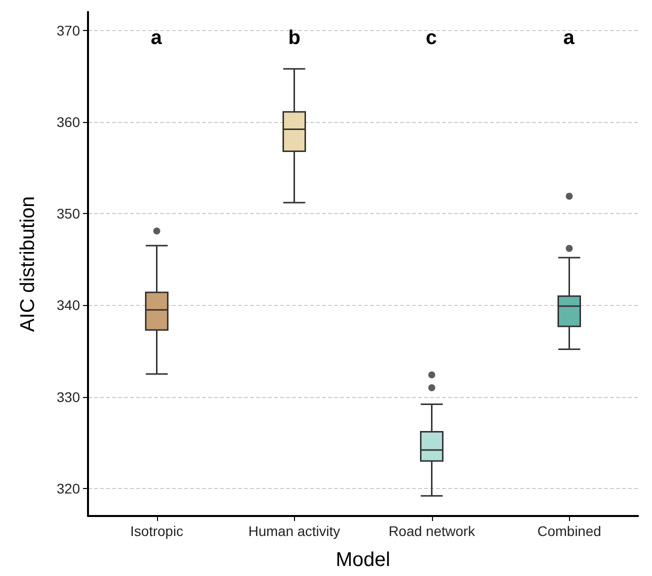 This screenshot has width=652, height=576. What do you see at coordinates (68, 305) in the screenshot?
I see `y-tick-label: 340` at bounding box center [68, 305].